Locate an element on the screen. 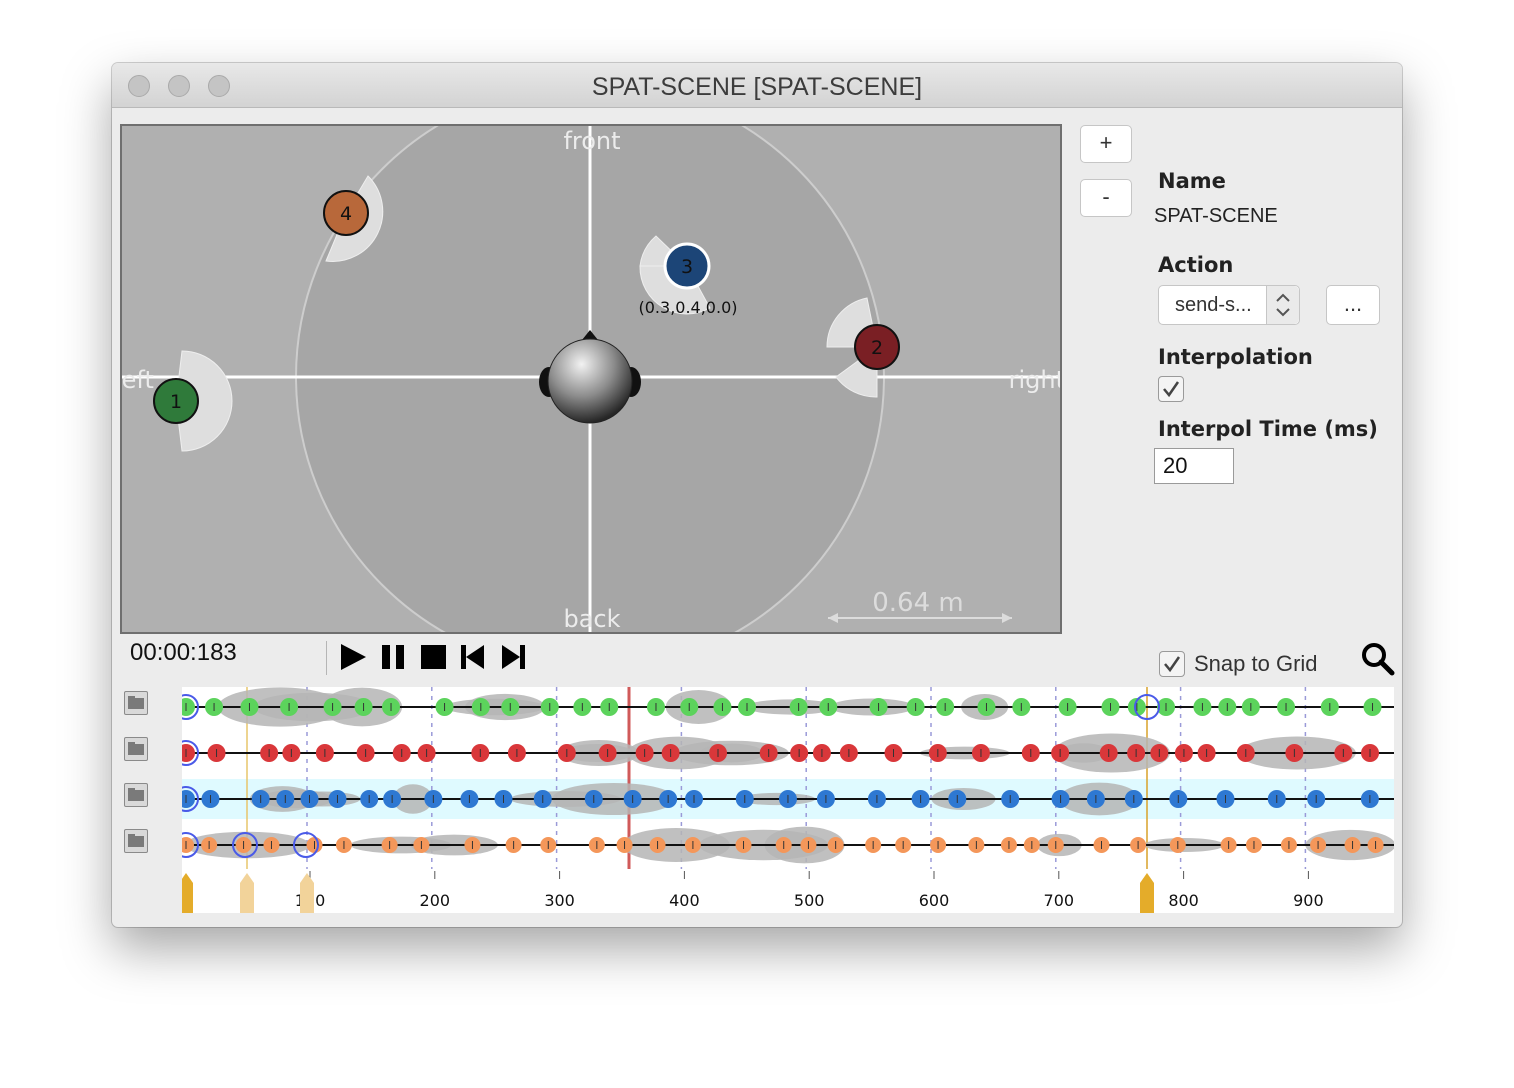 The height and width of the screenshot is (1088, 1514). add-source-button: + is located at coordinates (1106, 144).